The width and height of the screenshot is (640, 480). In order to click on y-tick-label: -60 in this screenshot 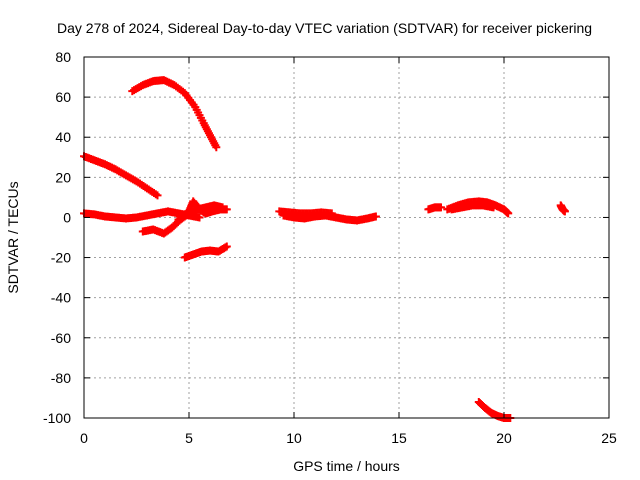, I will do `click(61, 338)`.